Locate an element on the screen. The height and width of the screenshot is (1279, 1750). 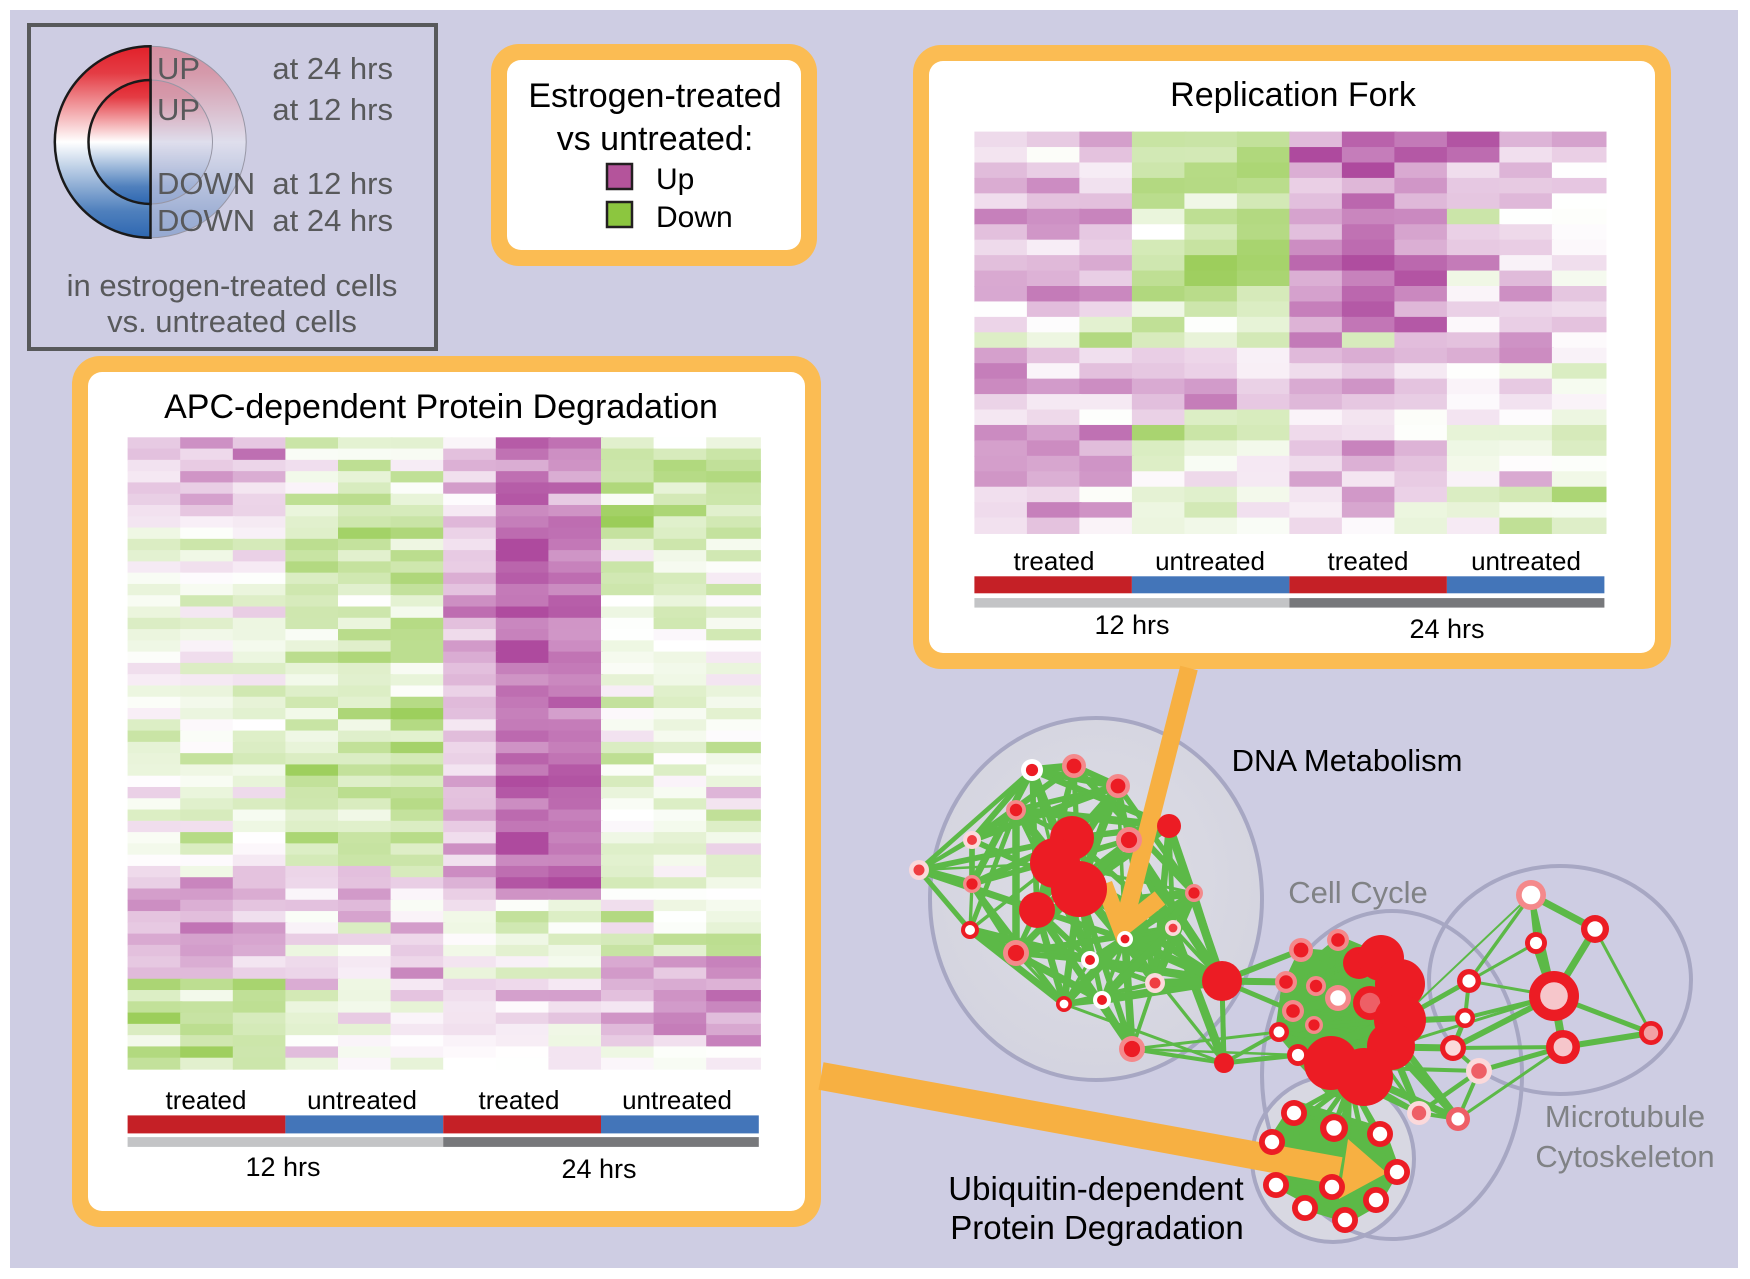
svg-text: in estrogen-treated cells is located at coordinates (232, 285).